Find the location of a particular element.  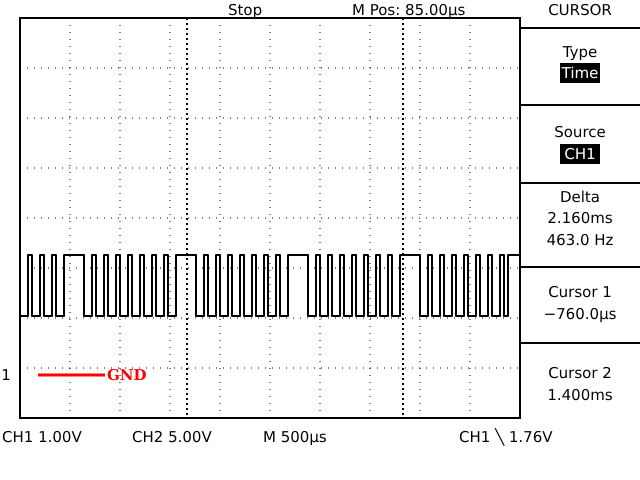

text: Cursor 1 is located at coordinates (580, 292).